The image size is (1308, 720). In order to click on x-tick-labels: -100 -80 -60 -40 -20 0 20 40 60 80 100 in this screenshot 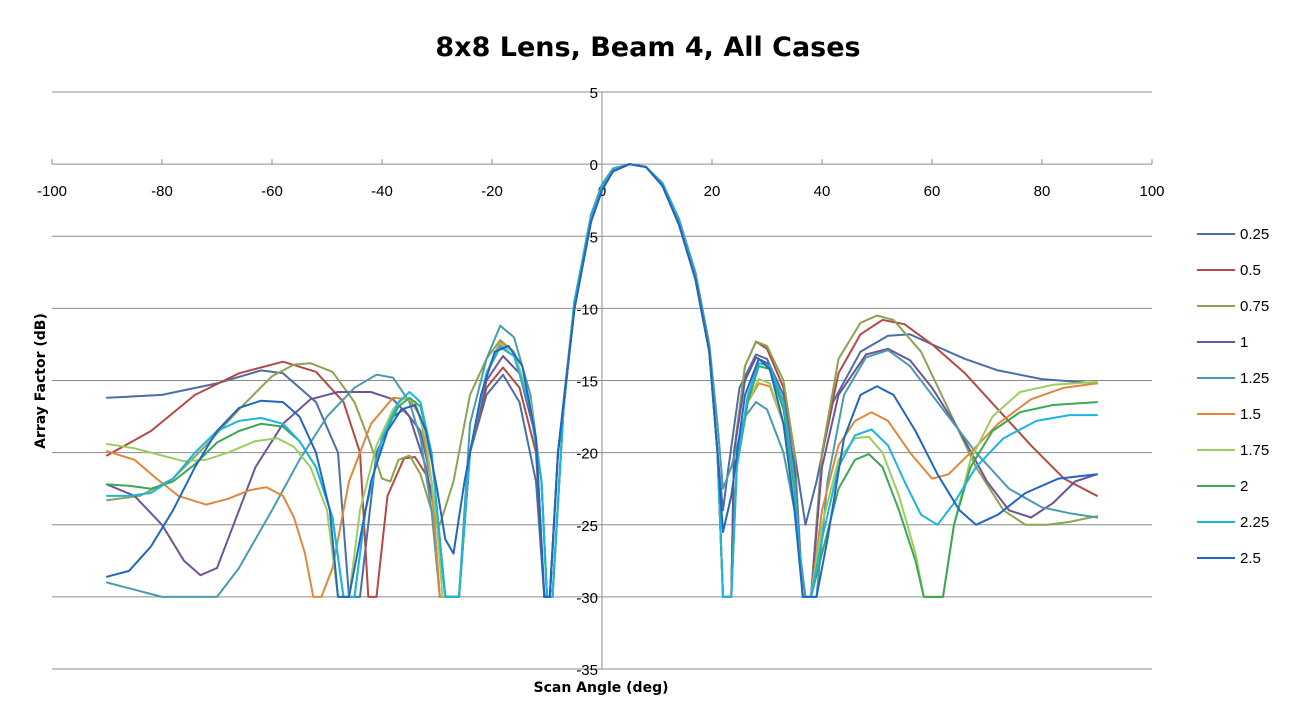, I will do `click(601, 191)`.